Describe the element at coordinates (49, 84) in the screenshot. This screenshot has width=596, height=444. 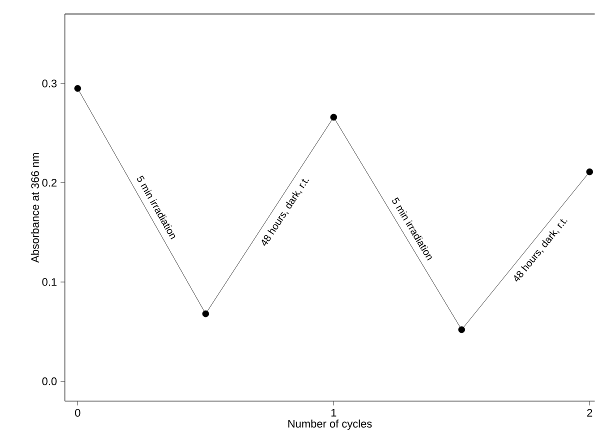
I see `y-tick-label: 0.3` at that location.